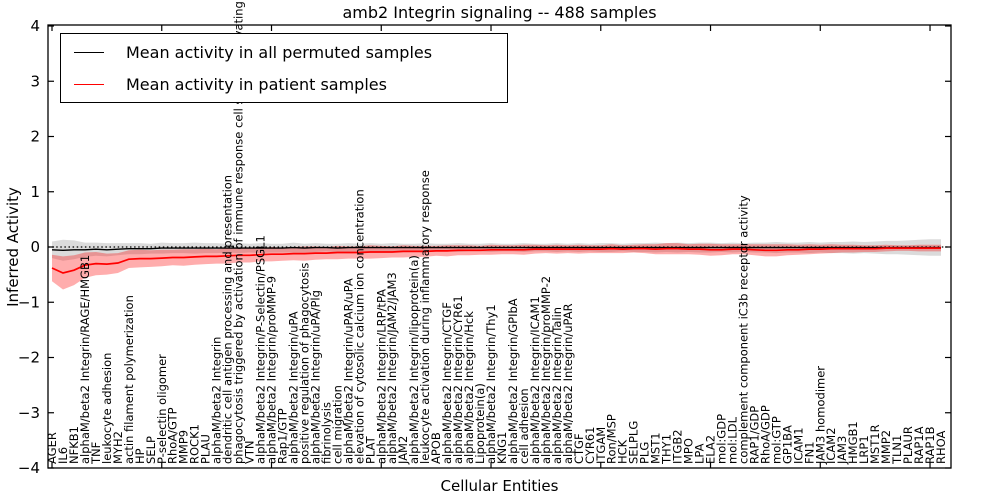  What do you see at coordinates (546, 370) in the screenshot?
I see `x-tick-label: alphaM/beta2 Integrin/proMMP-2` at bounding box center [546, 370].